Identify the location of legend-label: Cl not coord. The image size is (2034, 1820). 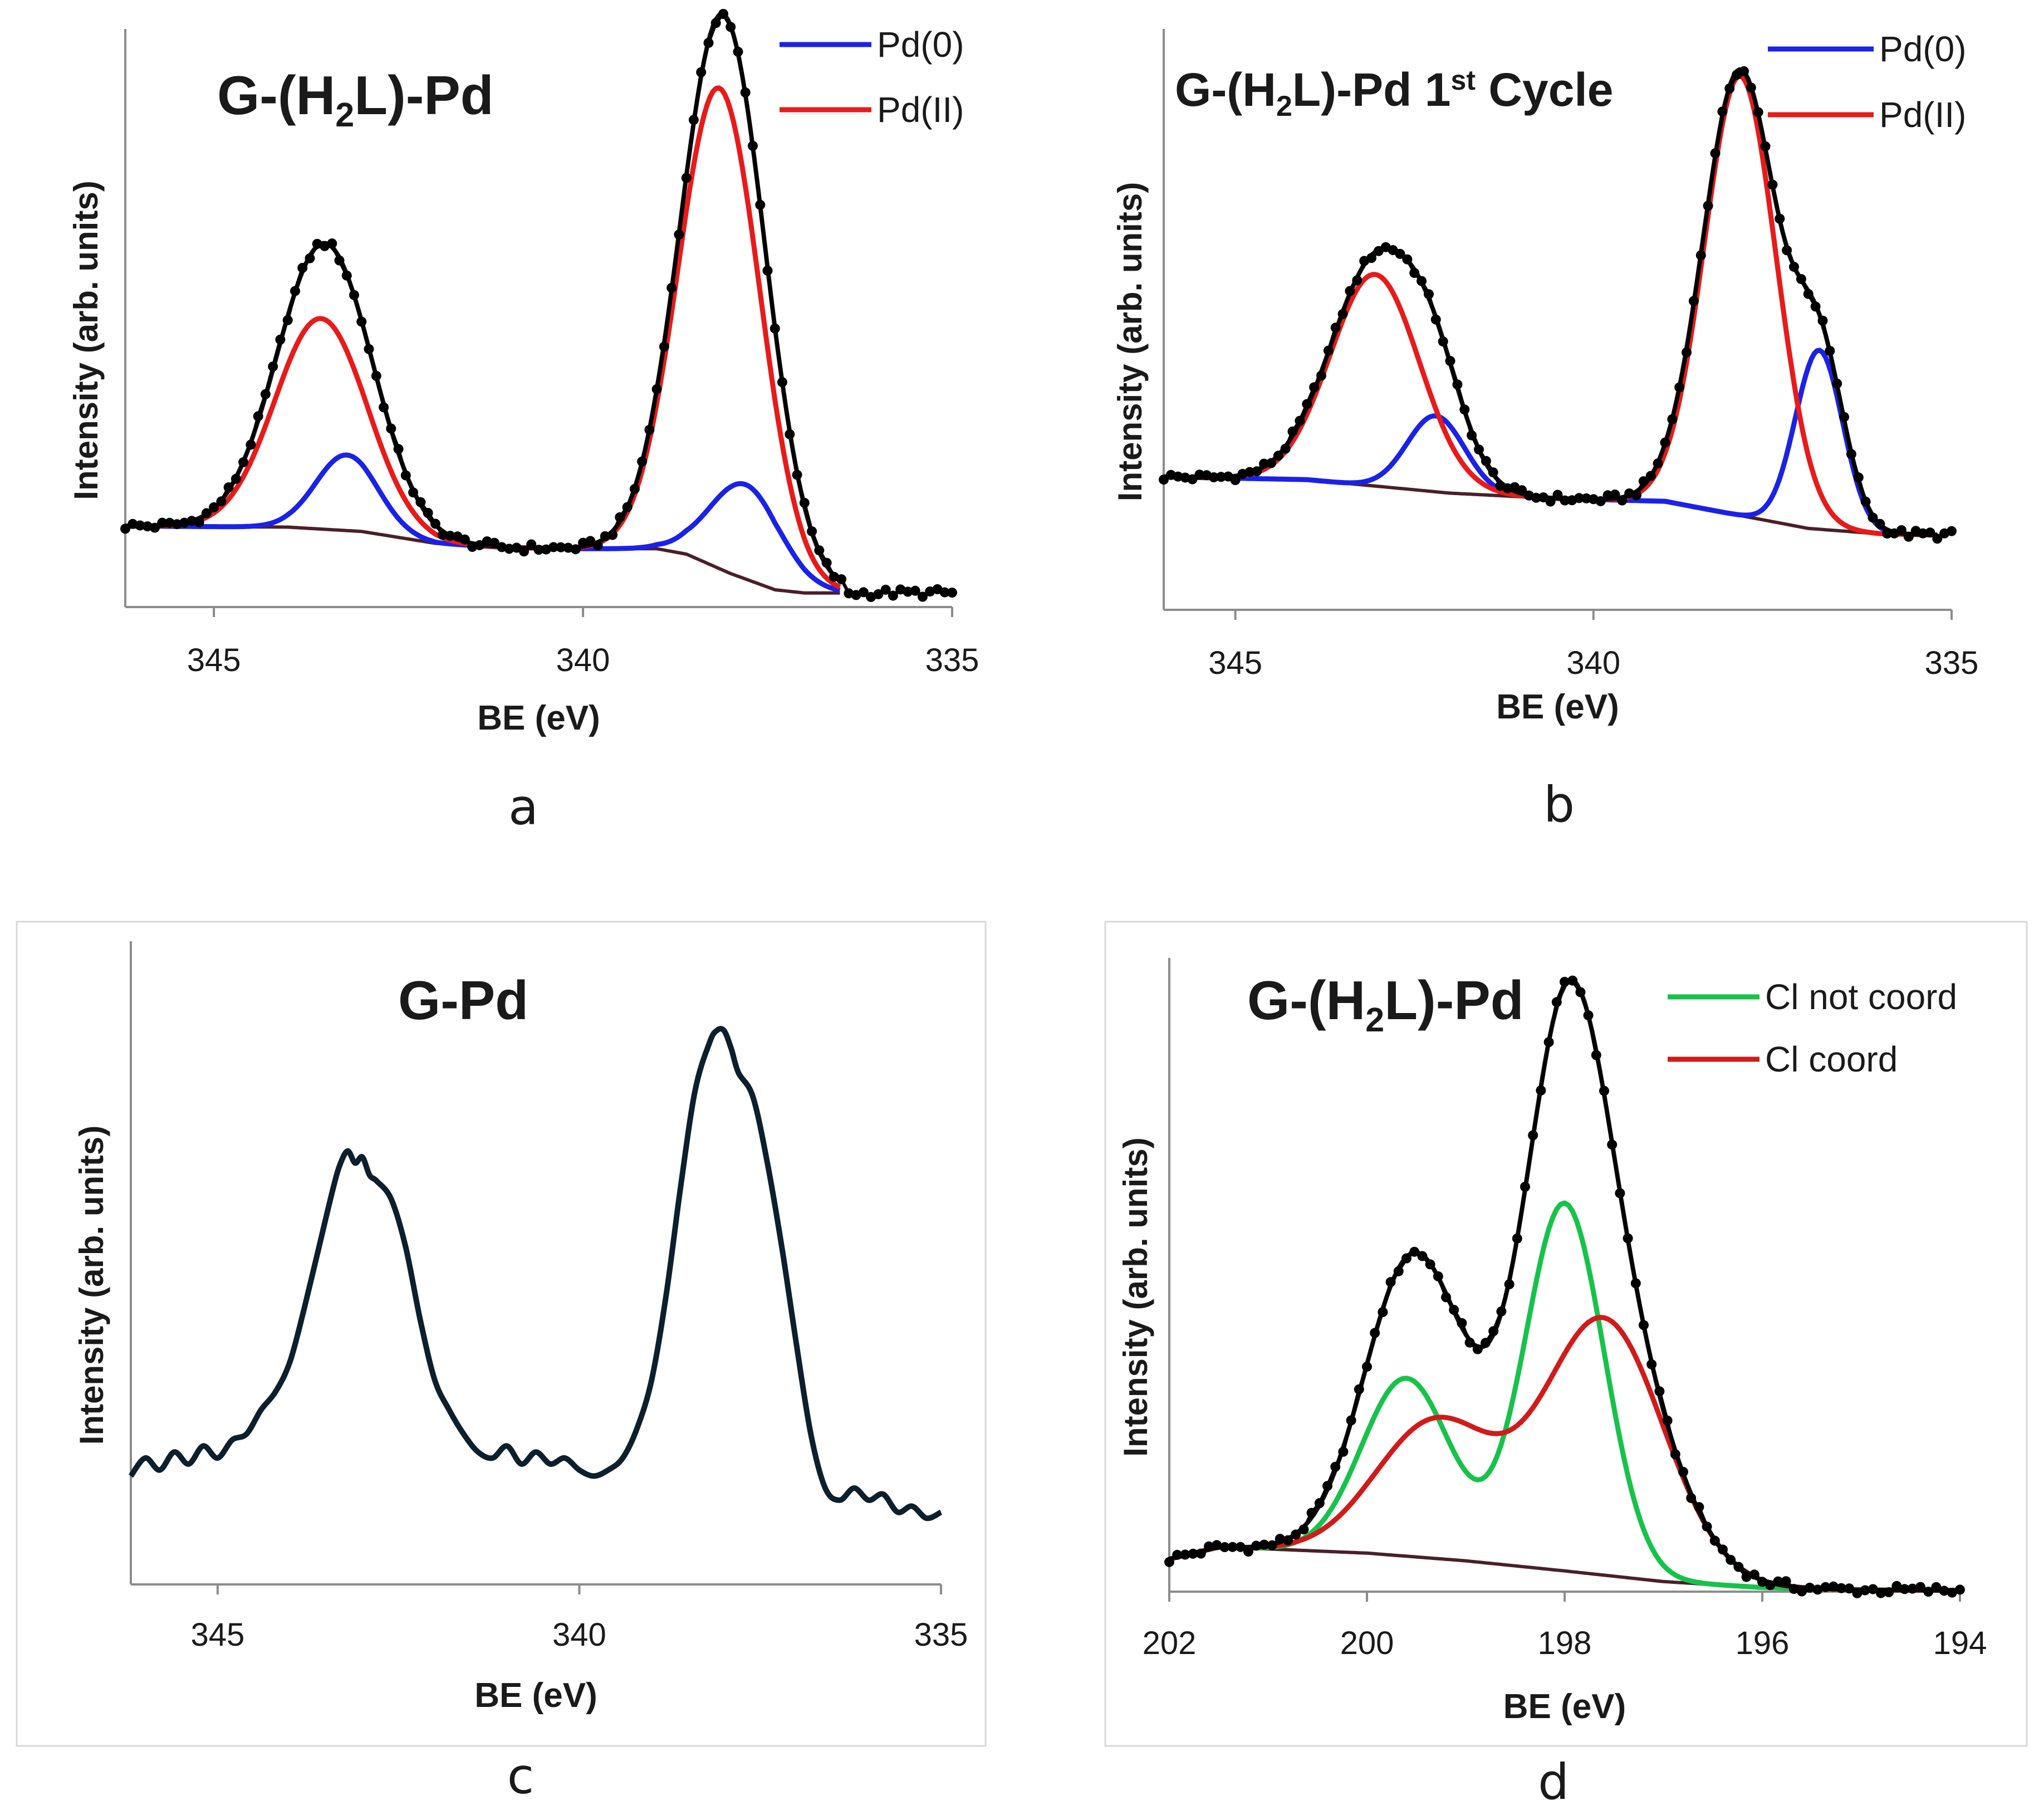
(1861, 997).